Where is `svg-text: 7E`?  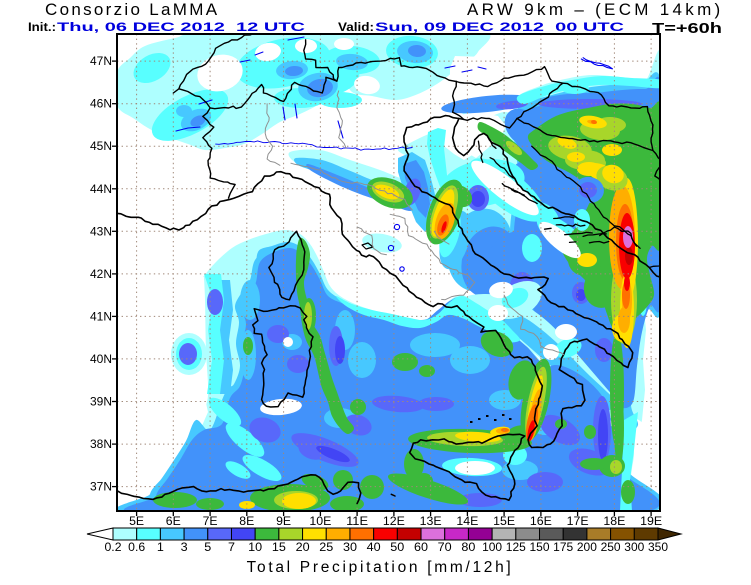
svg-text: 7E is located at coordinates (210, 522).